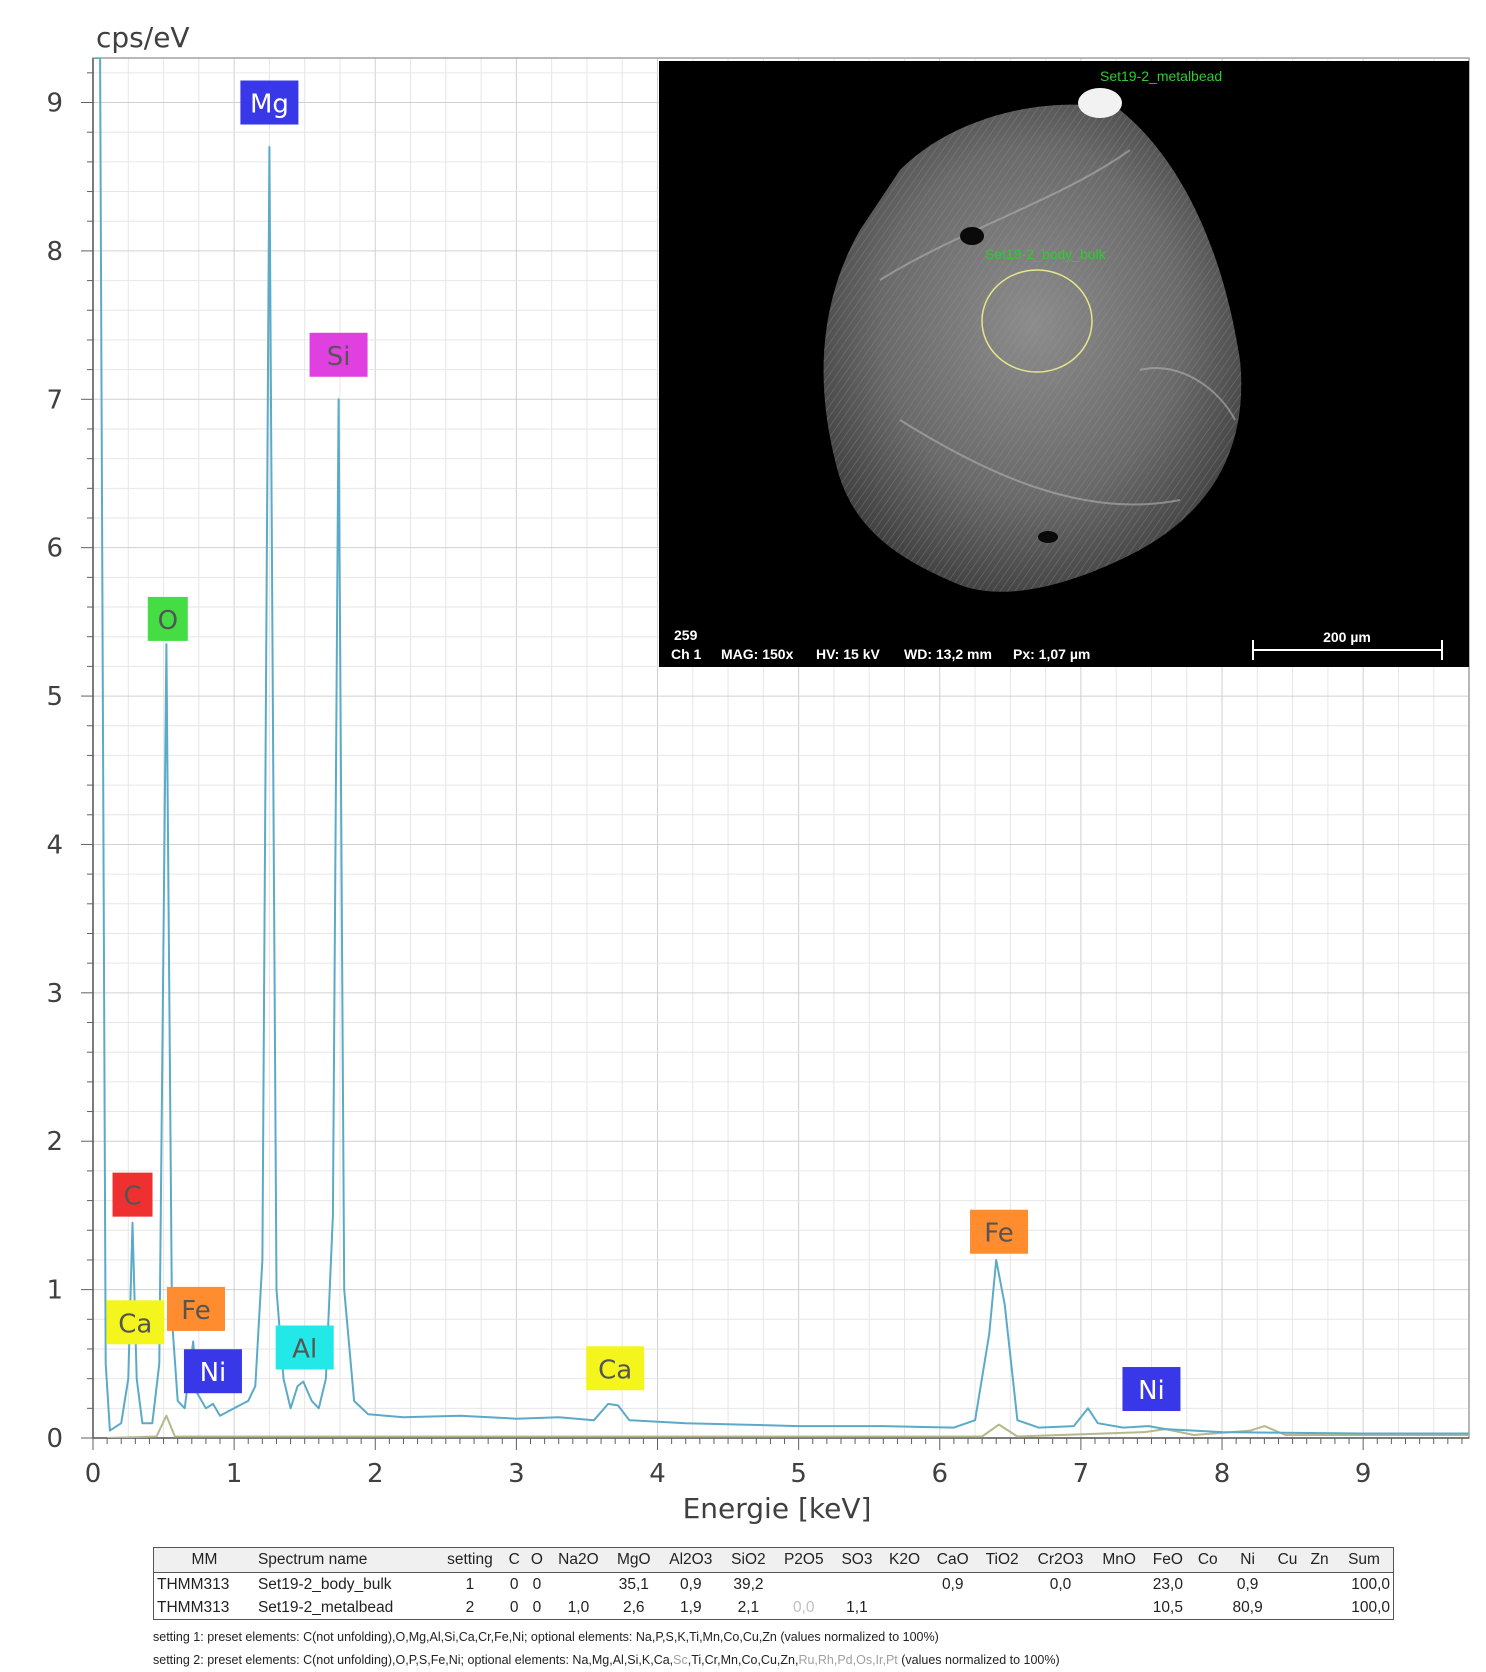  I want to click on peak-label: Fe, so click(999, 1231).